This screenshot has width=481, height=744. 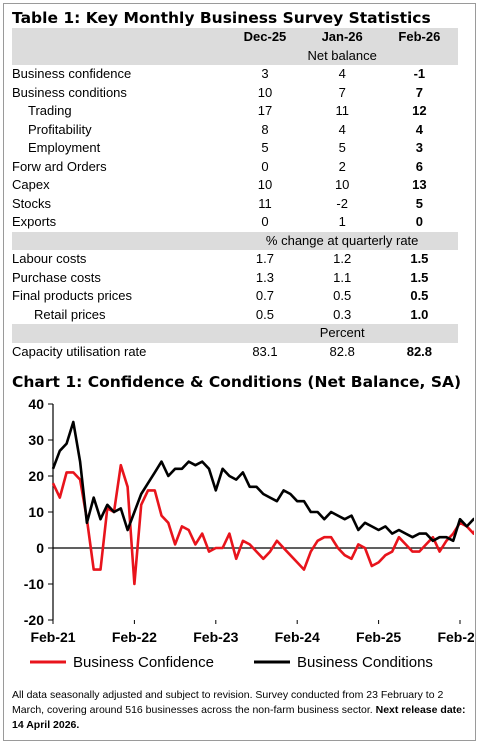 What do you see at coordinates (50, 110) in the screenshot?
I see `row-label: Trading` at bounding box center [50, 110].